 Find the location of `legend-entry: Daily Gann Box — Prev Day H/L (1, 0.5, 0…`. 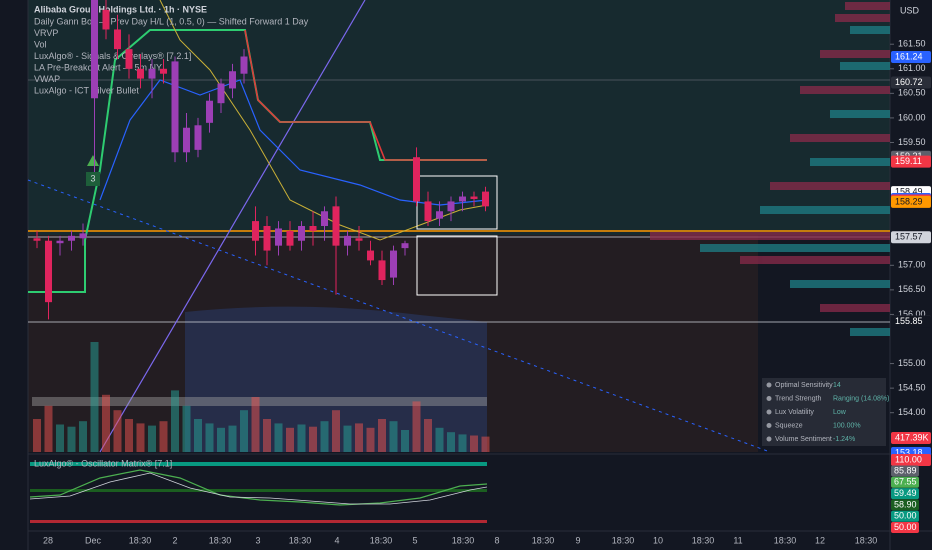

legend-entry: Daily Gann Box — Prev Day H/L (1, 0.5, 0… is located at coordinates (171, 21).